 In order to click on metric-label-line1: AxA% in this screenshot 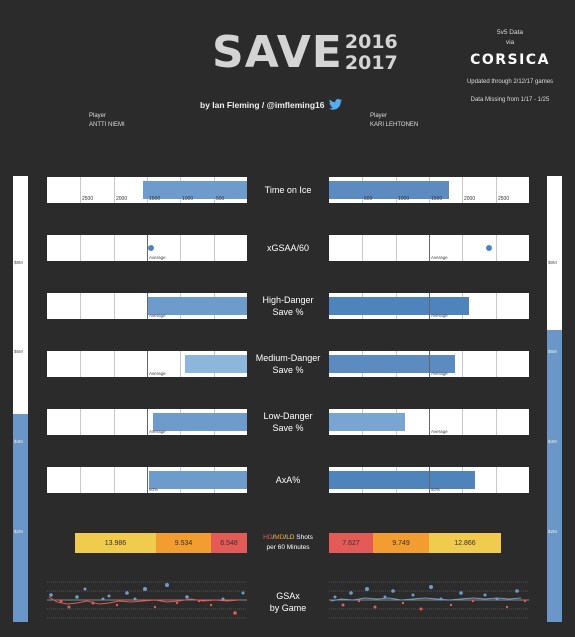, I will do `click(288, 480)`.